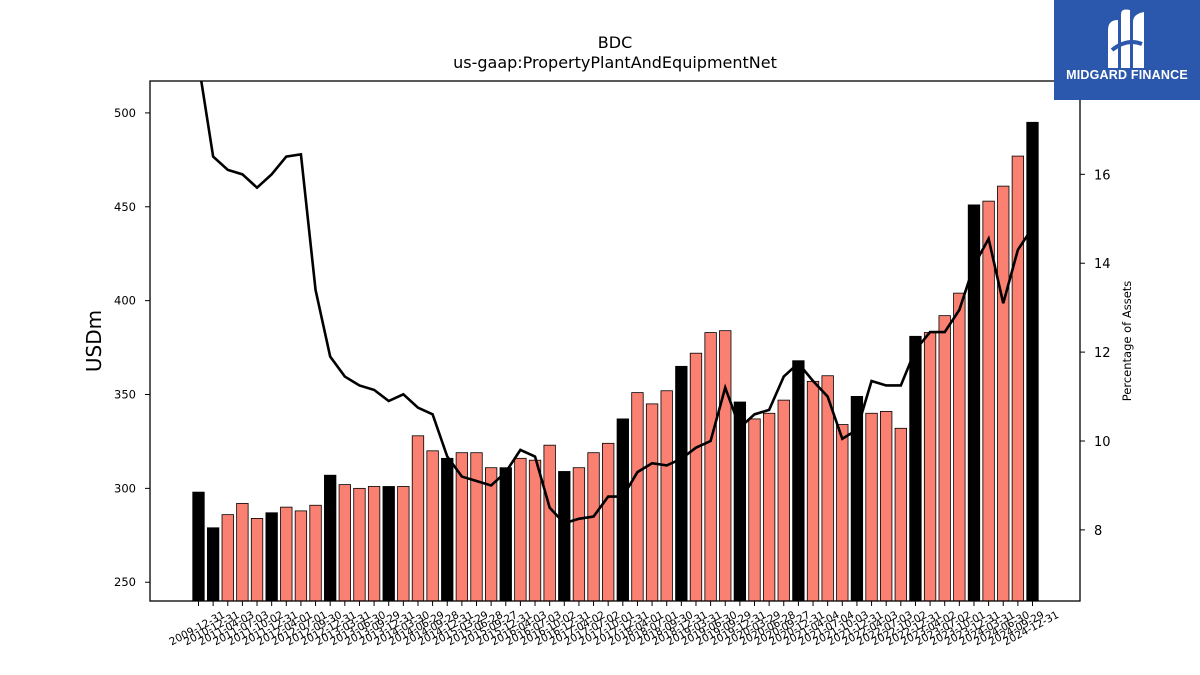 This screenshot has width=1200, height=675. Describe the element at coordinates (125, 395) in the screenshot. I see `y-tick-label: 350` at that location.